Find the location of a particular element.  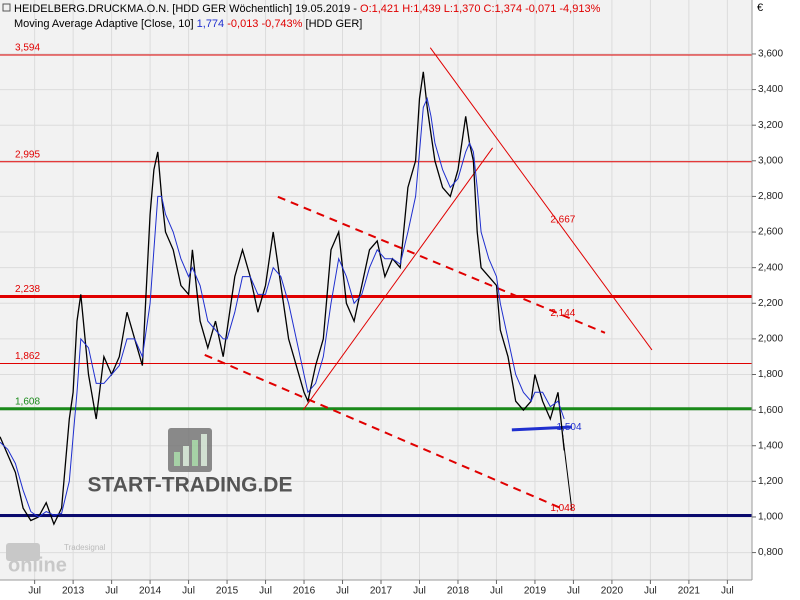

y-tick-label: 3,200 is located at coordinates (770, 125).